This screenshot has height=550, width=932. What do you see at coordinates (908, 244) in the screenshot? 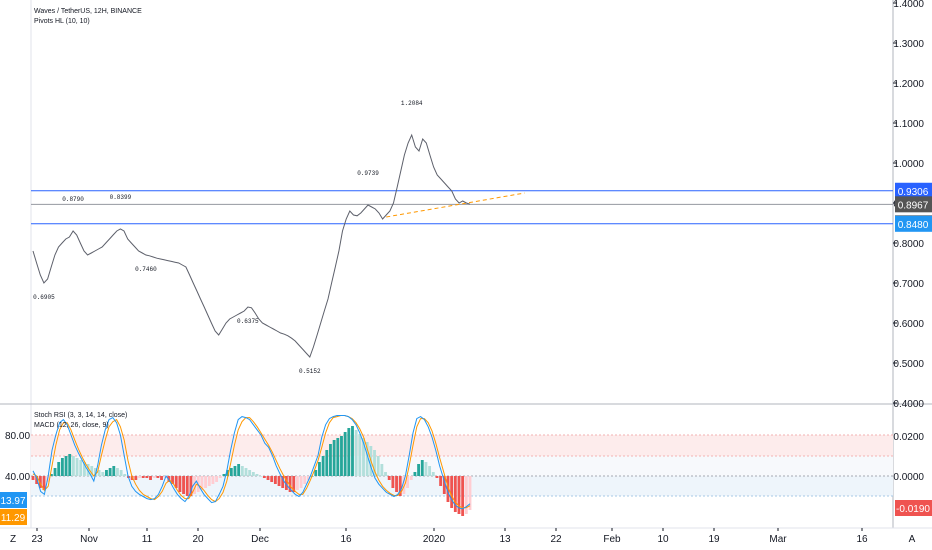
I see `y-tick-label: 0.8000` at bounding box center [908, 244].